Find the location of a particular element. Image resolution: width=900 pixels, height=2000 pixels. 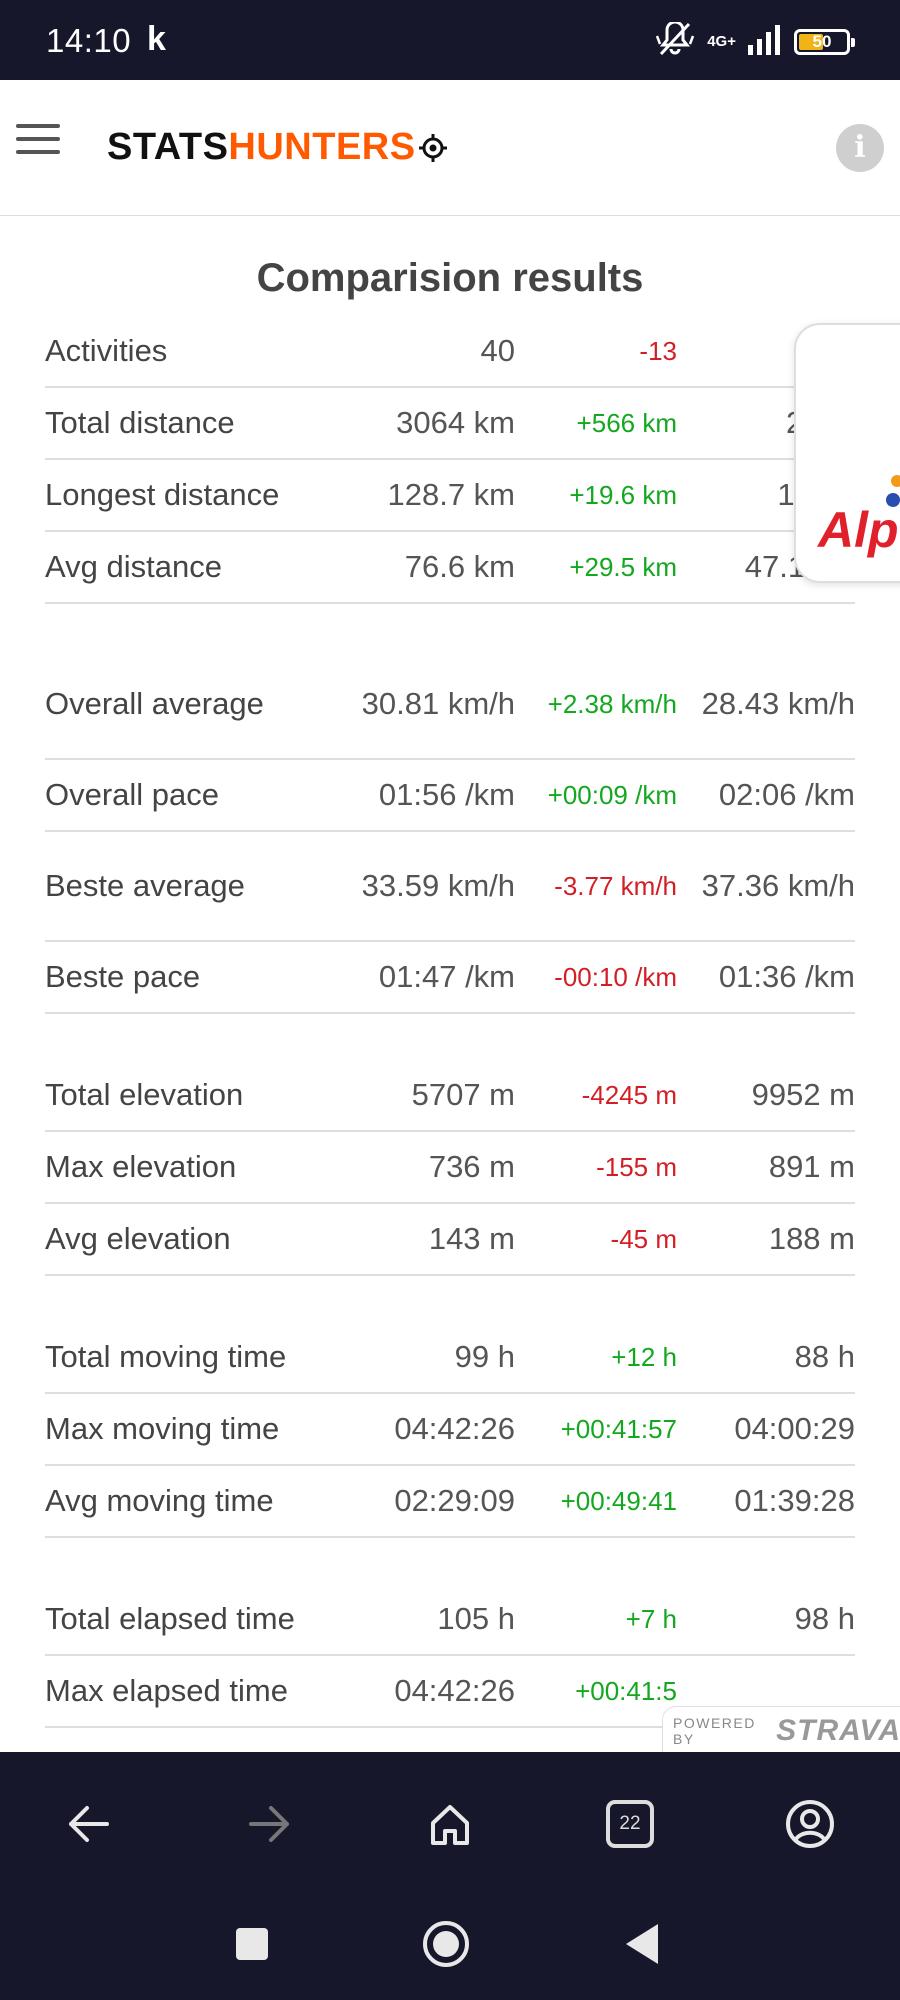

logo-dot-orange is located at coordinates (895, 481).